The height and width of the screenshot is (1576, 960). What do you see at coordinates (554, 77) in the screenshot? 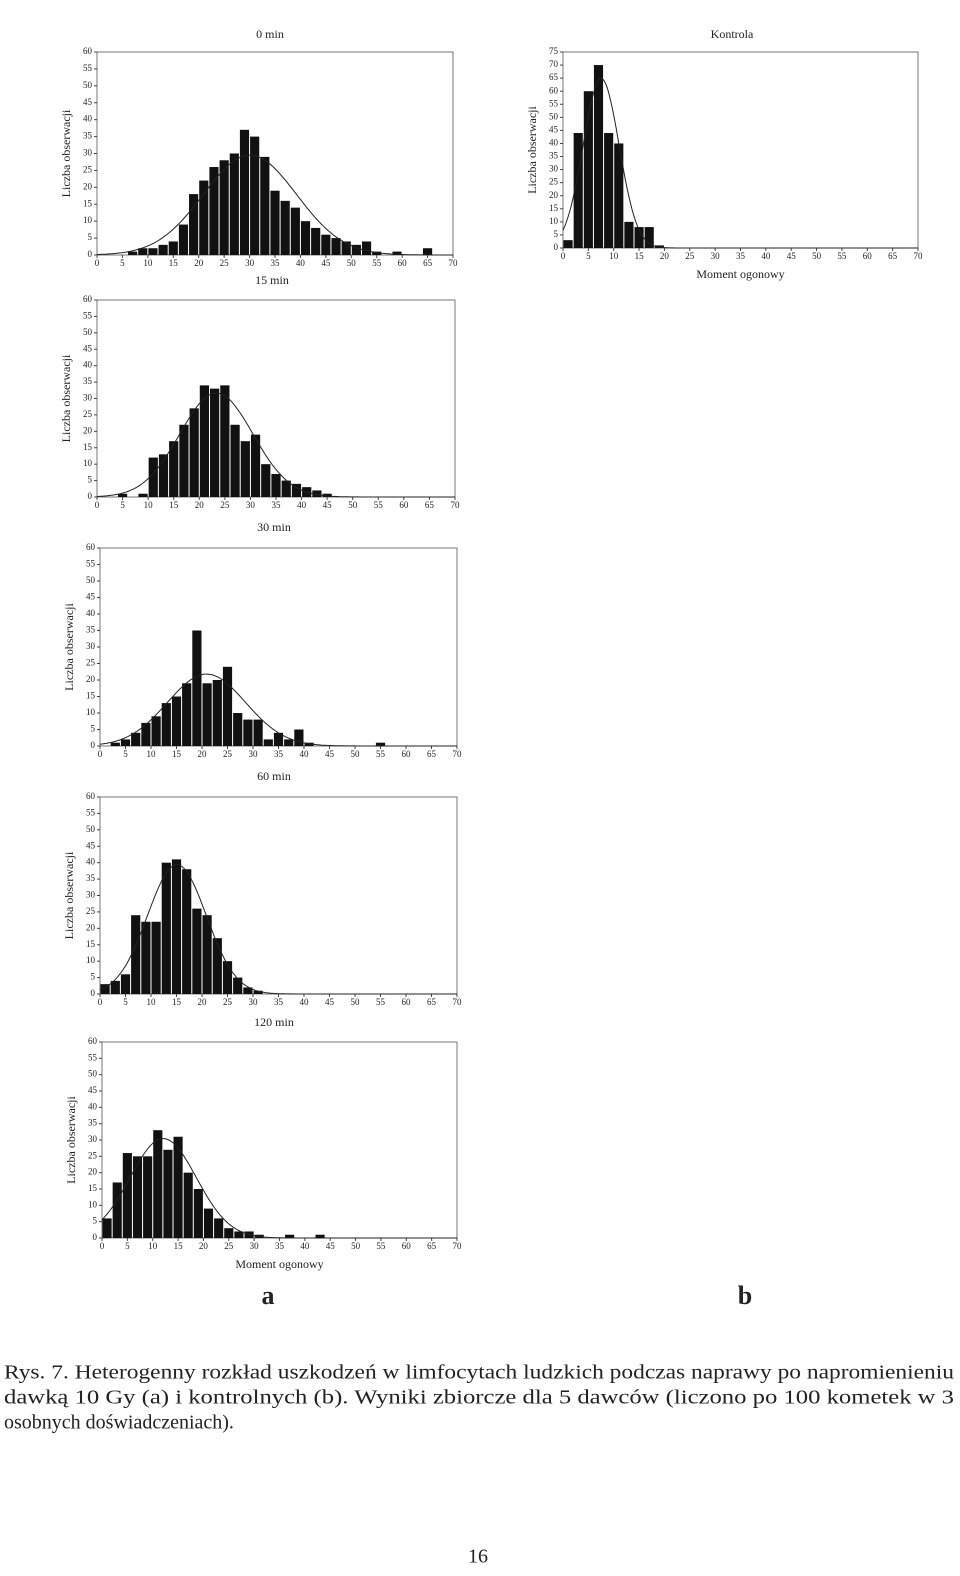
I see `y-tick-label: 65` at bounding box center [554, 77].